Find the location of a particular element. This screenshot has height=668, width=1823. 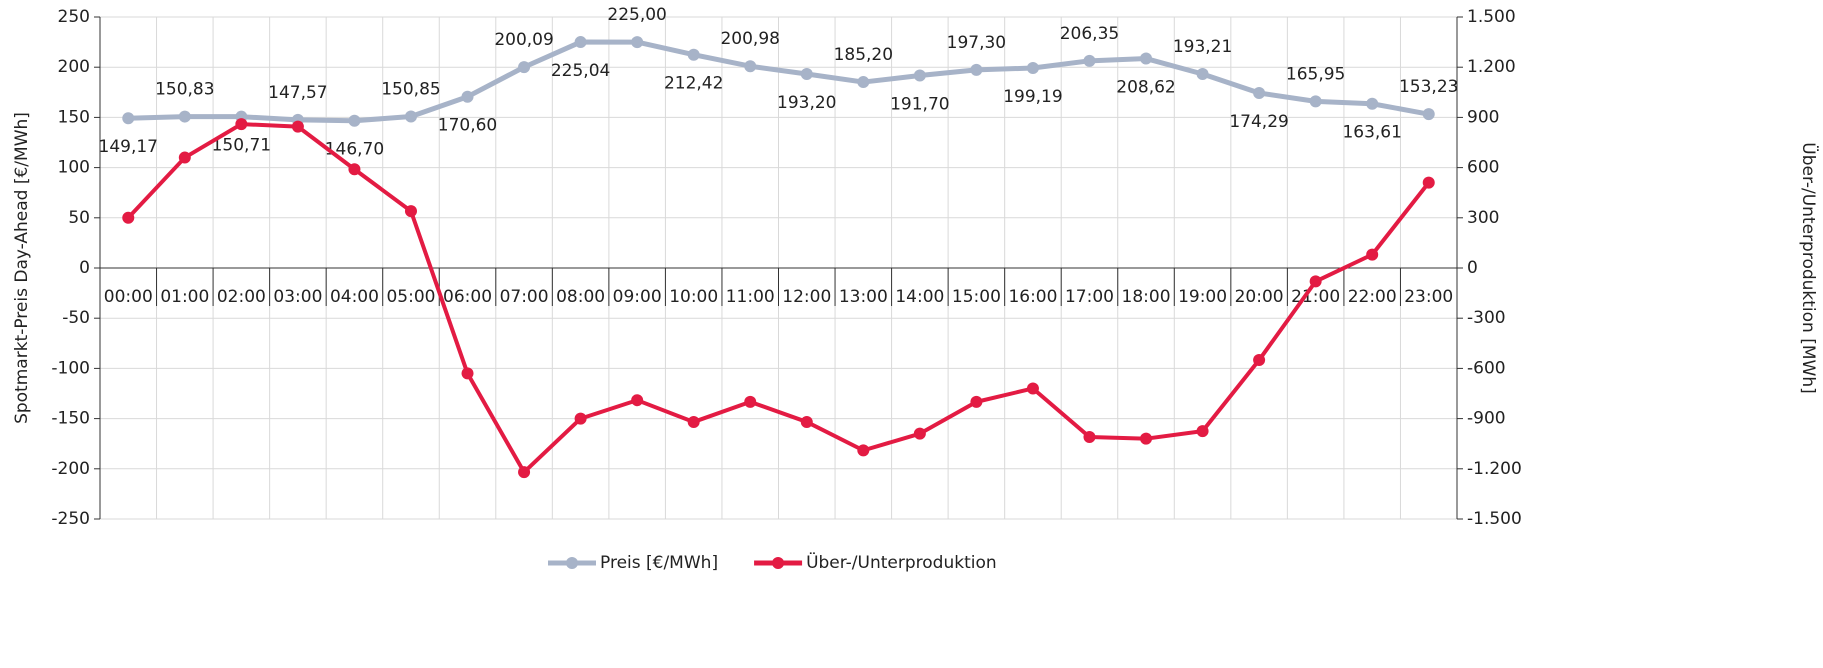

y2-tick-label: 1.200 is located at coordinates (1491, 67).